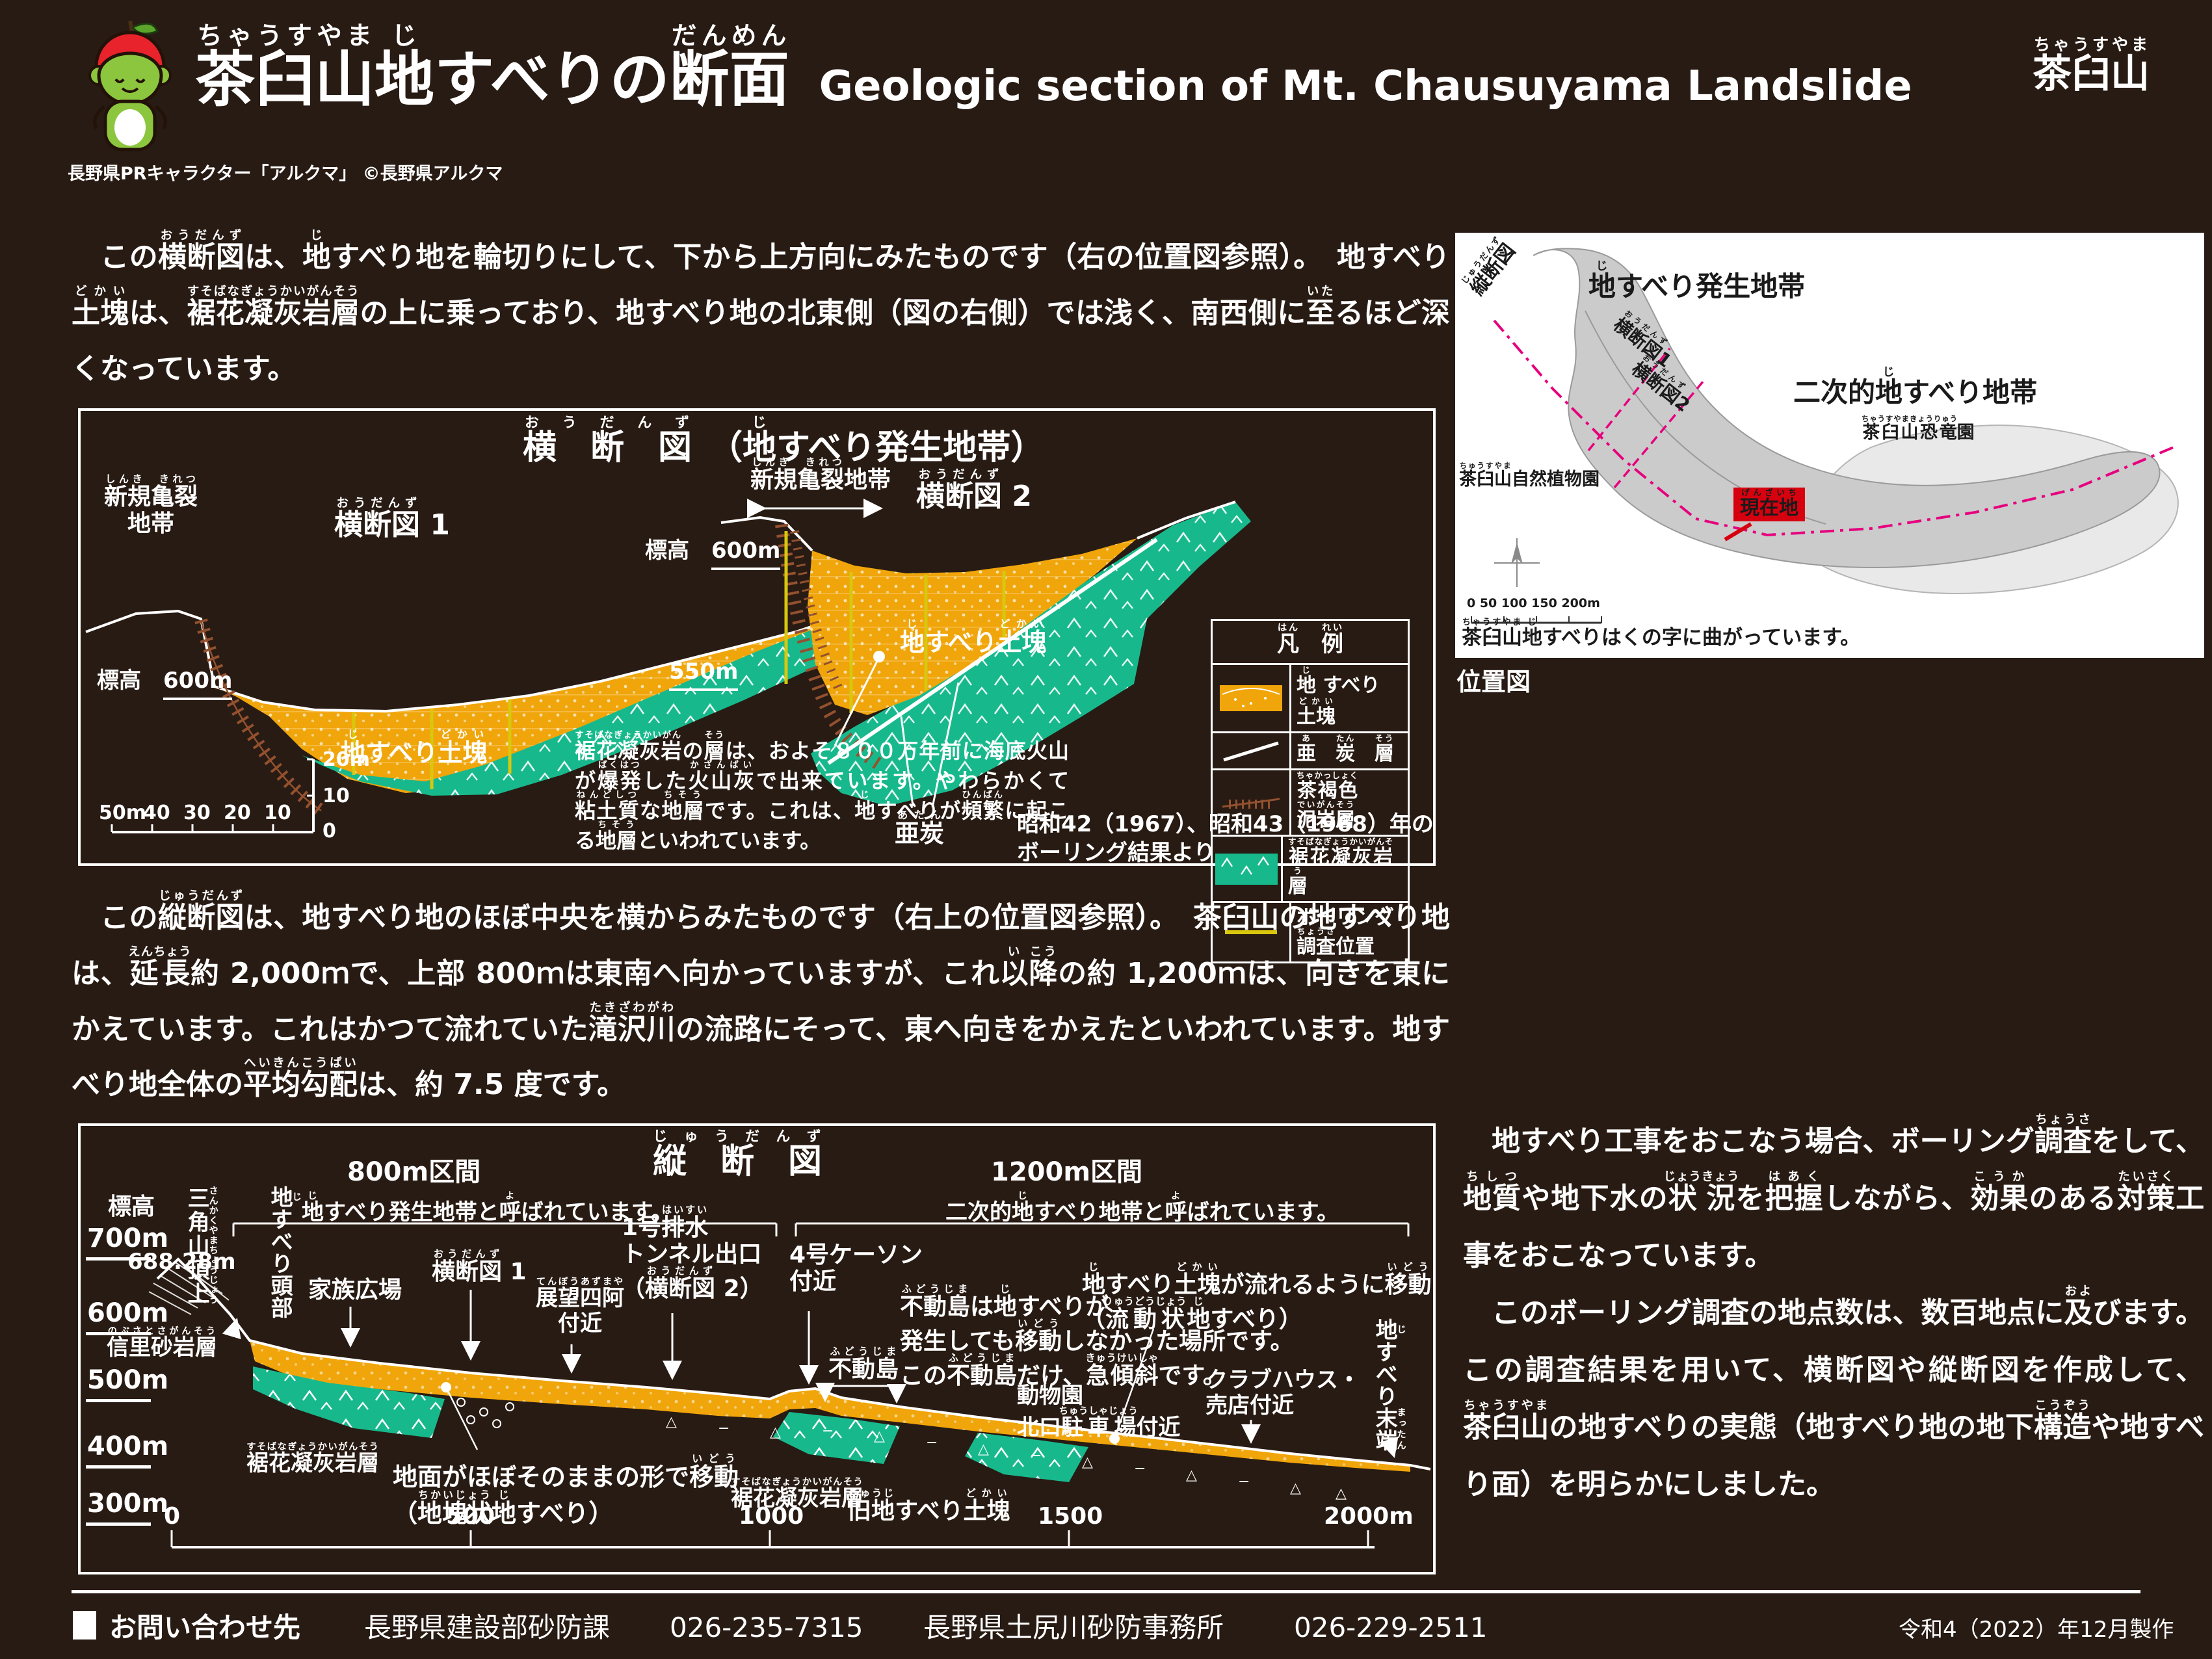  I want to click on footer-divider, so click(1106, 1592).